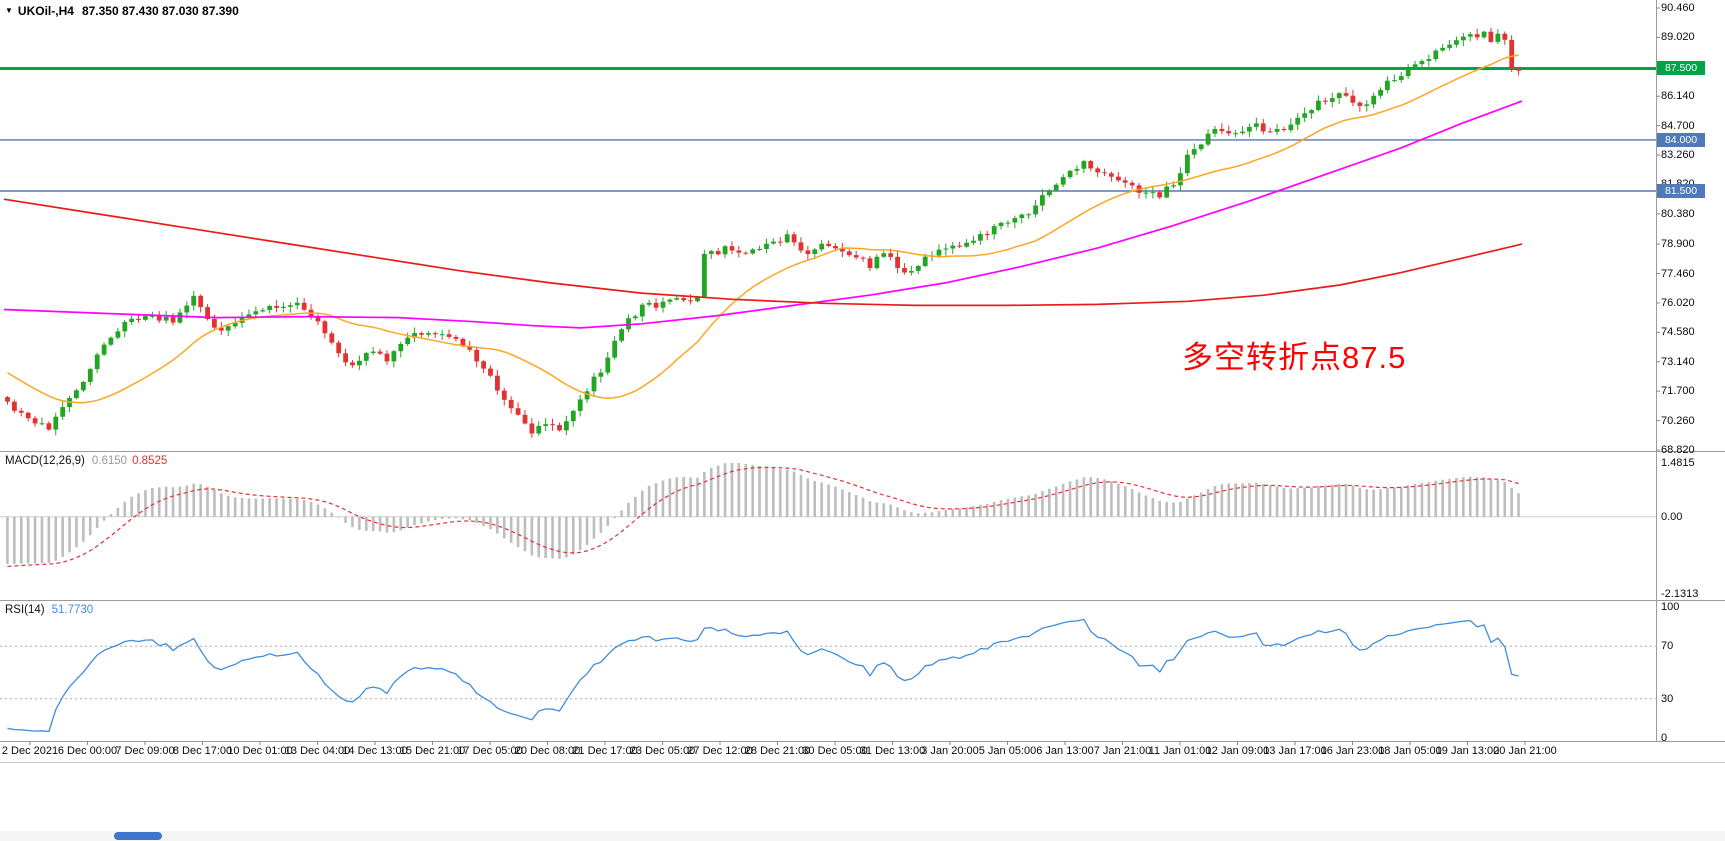 The image size is (1725, 841). I want to click on time-tick-label: 28 Dec 21:00, so click(777, 751).